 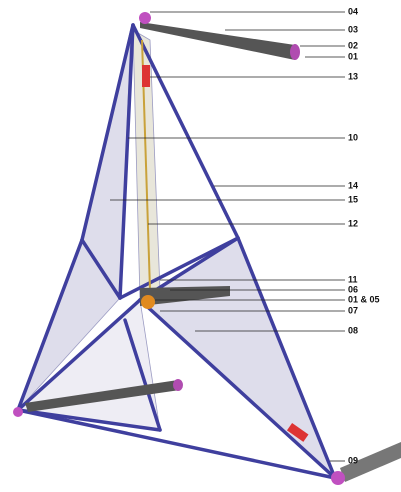 What do you see at coordinates (353, 289) in the screenshot?
I see `callout: 06` at bounding box center [353, 289].